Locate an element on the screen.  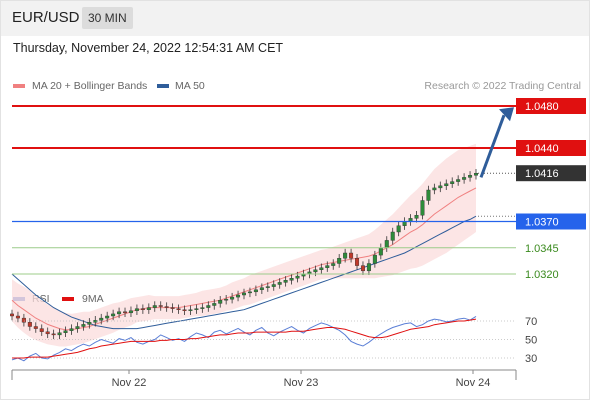
legend-swatch-9ma is located at coordinates (68, 299).